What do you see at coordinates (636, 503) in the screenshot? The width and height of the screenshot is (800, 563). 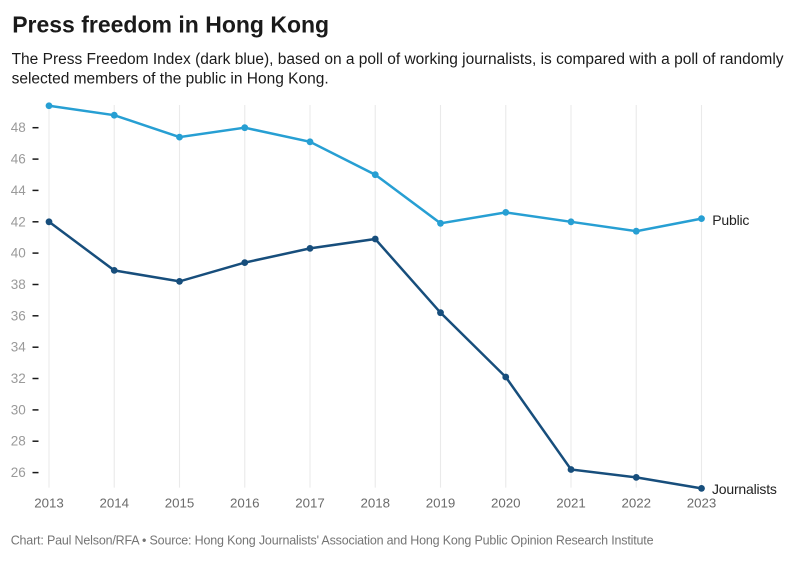 I see `svg-text: 2022` at bounding box center [636, 503].